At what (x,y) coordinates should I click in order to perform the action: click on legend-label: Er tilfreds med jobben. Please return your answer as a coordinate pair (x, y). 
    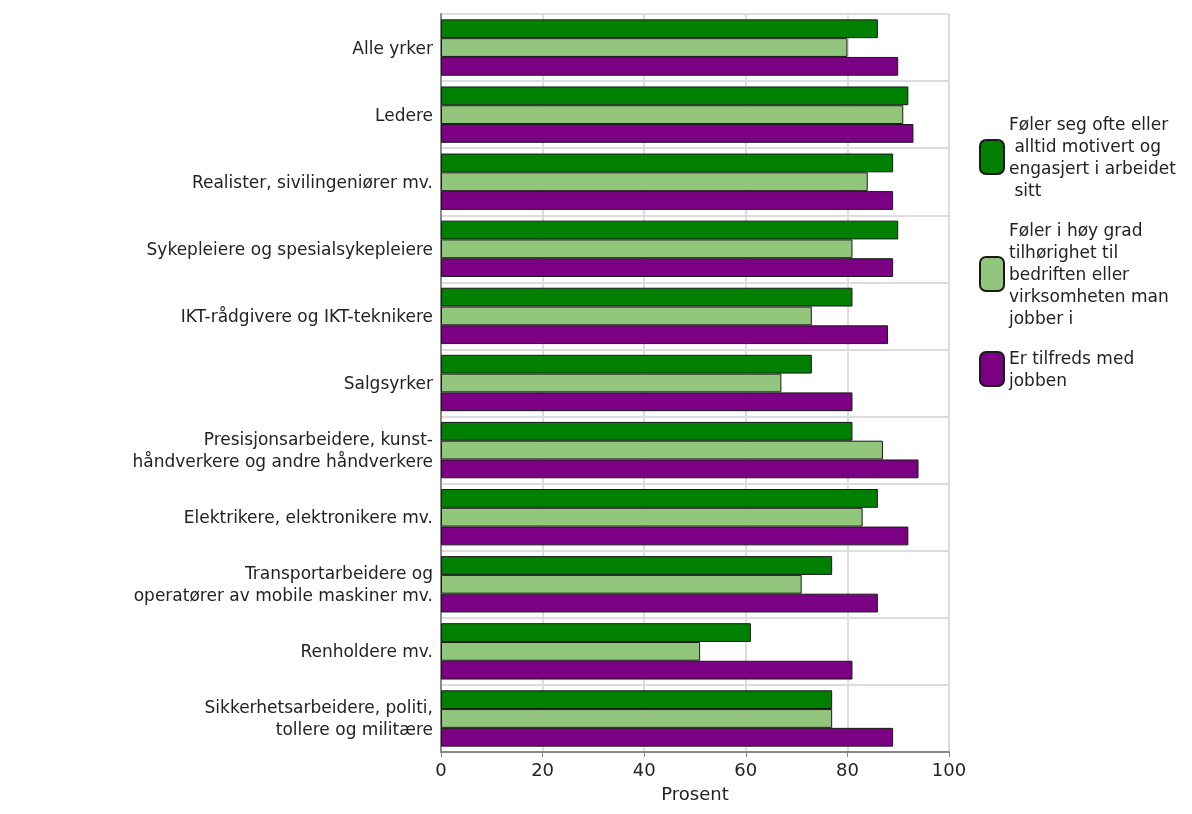
    Looking at the image, I should click on (1074, 369).